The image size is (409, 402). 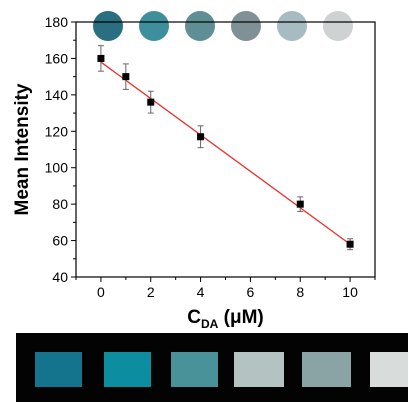 I want to click on x-axis-title-unit: (μM), so click(x=240, y=317).